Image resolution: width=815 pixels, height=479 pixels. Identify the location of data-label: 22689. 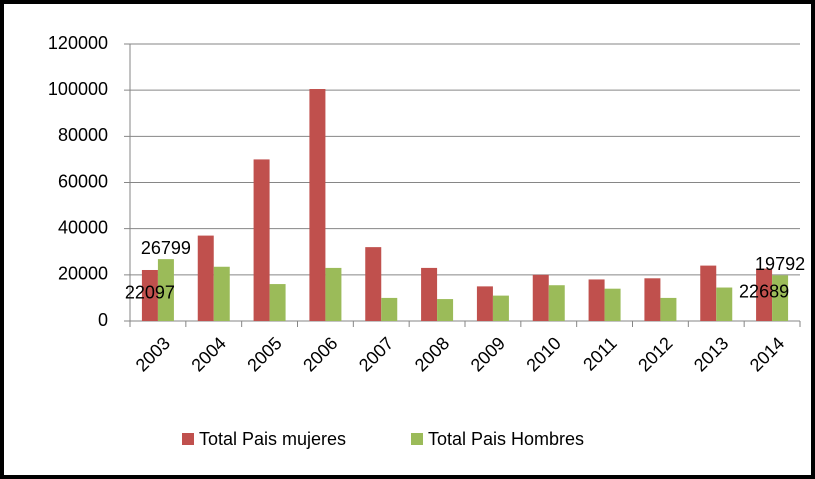
(764, 291).